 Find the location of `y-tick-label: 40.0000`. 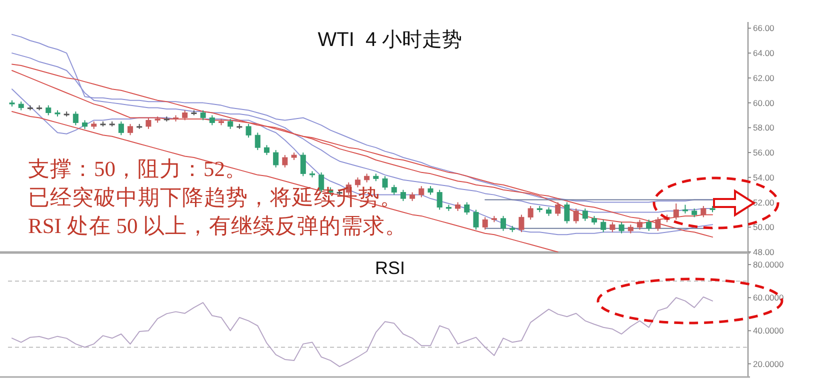

y-tick-label: 40.0000 is located at coordinates (768, 331).